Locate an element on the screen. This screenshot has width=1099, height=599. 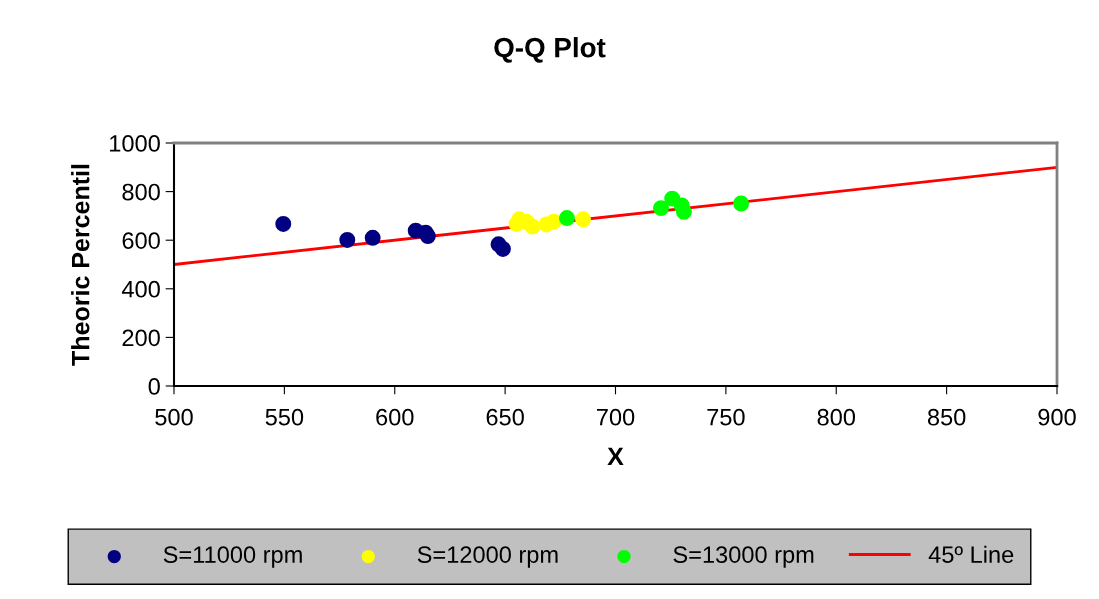
legend-label: S=11000 rpm is located at coordinates (232, 557).